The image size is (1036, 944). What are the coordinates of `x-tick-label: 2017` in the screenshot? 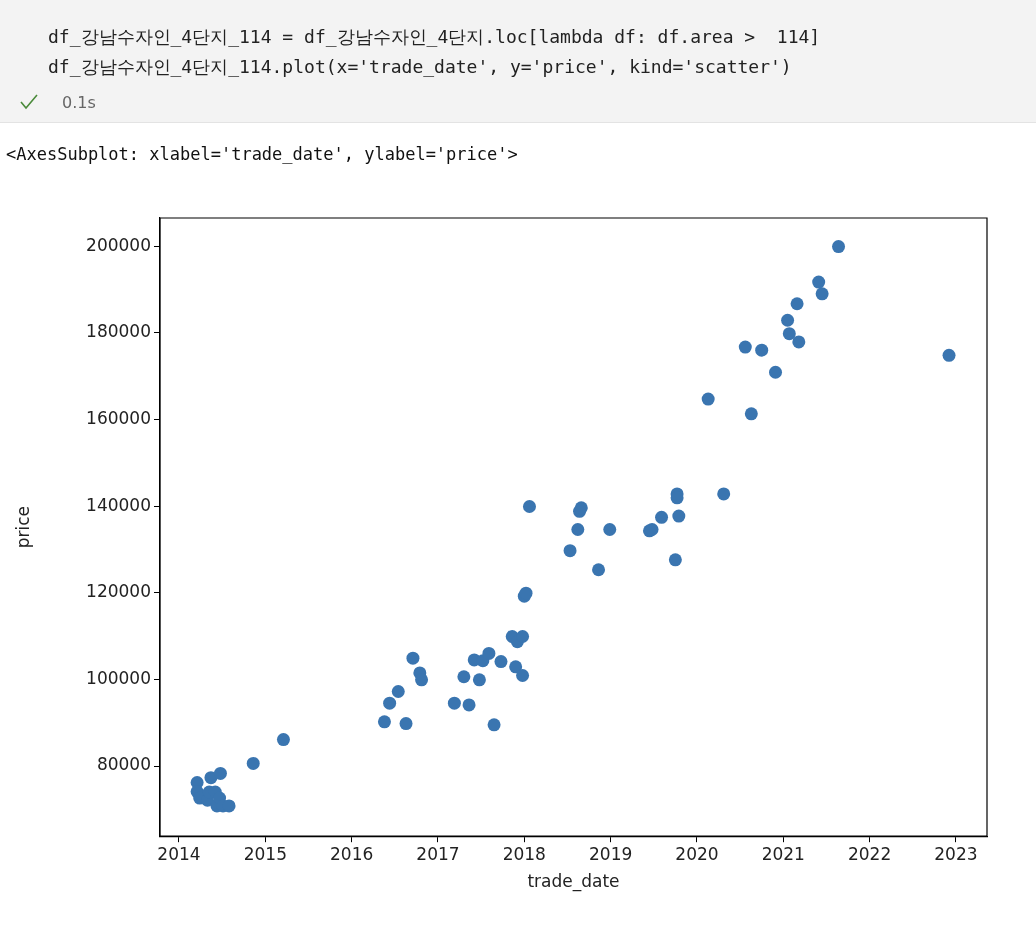 It's located at (438, 853).